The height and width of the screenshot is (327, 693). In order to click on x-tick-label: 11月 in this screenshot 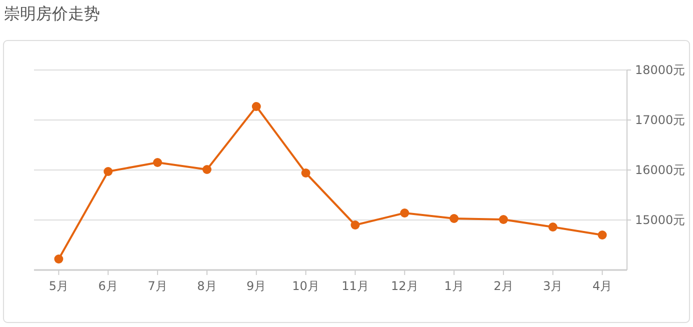, I will do `click(355, 286)`.